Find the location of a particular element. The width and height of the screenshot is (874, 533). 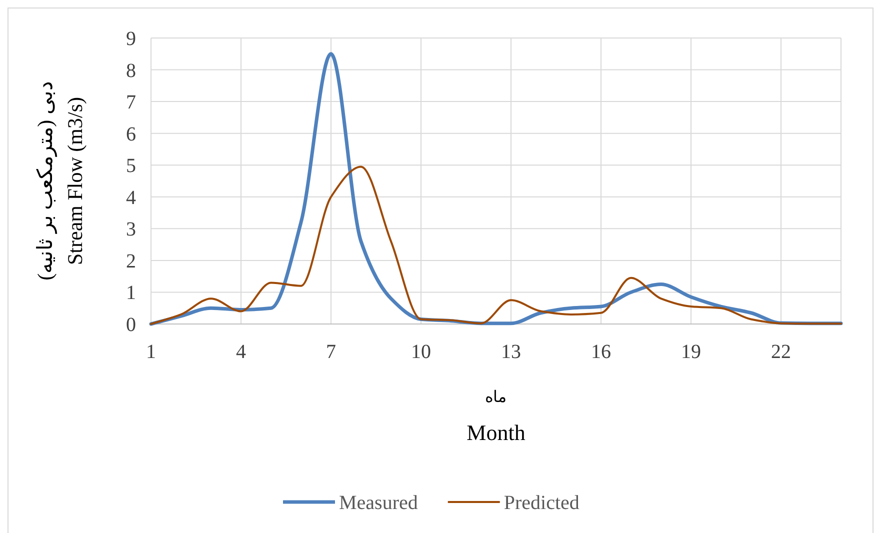

x-tick-label: 16 is located at coordinates (601, 352).